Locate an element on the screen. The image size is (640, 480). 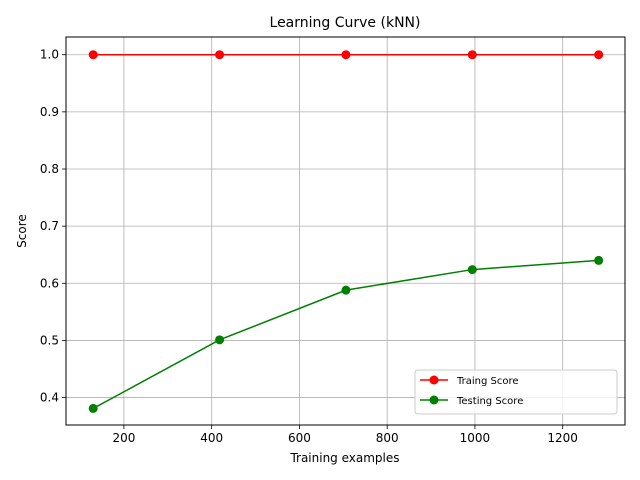
y-tick-label: 1.0 is located at coordinates (49, 55).